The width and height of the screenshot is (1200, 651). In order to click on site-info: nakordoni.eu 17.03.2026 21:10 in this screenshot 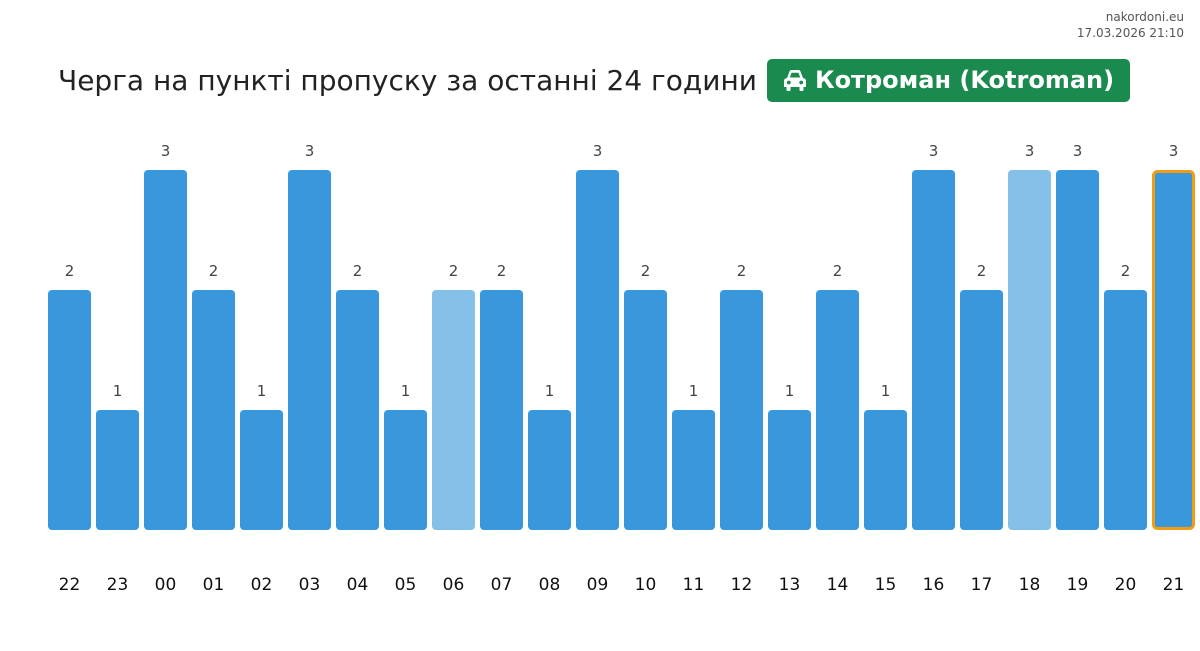, I will do `click(1130, 25)`.